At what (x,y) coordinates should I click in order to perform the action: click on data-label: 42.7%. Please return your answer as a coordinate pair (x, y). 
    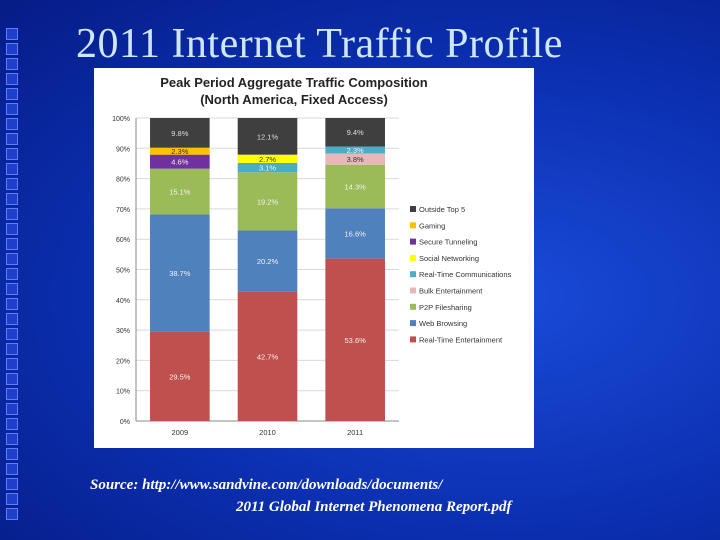
    Looking at the image, I should click on (268, 356).